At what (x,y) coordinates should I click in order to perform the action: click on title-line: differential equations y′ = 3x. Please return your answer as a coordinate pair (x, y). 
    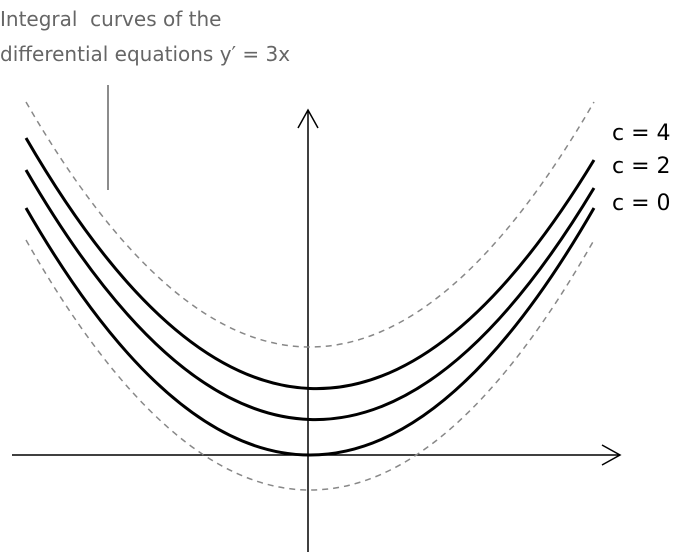
    Looking at the image, I should click on (145, 54).